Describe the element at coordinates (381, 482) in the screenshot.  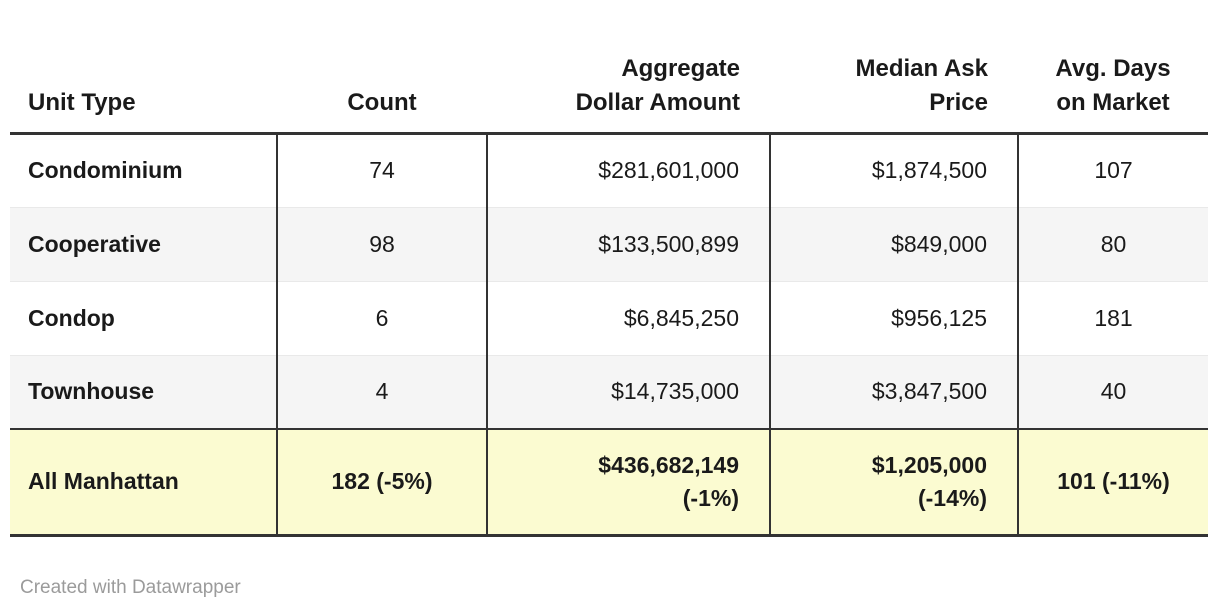
I see `total-cell-count: 182 (-5%)` at that location.